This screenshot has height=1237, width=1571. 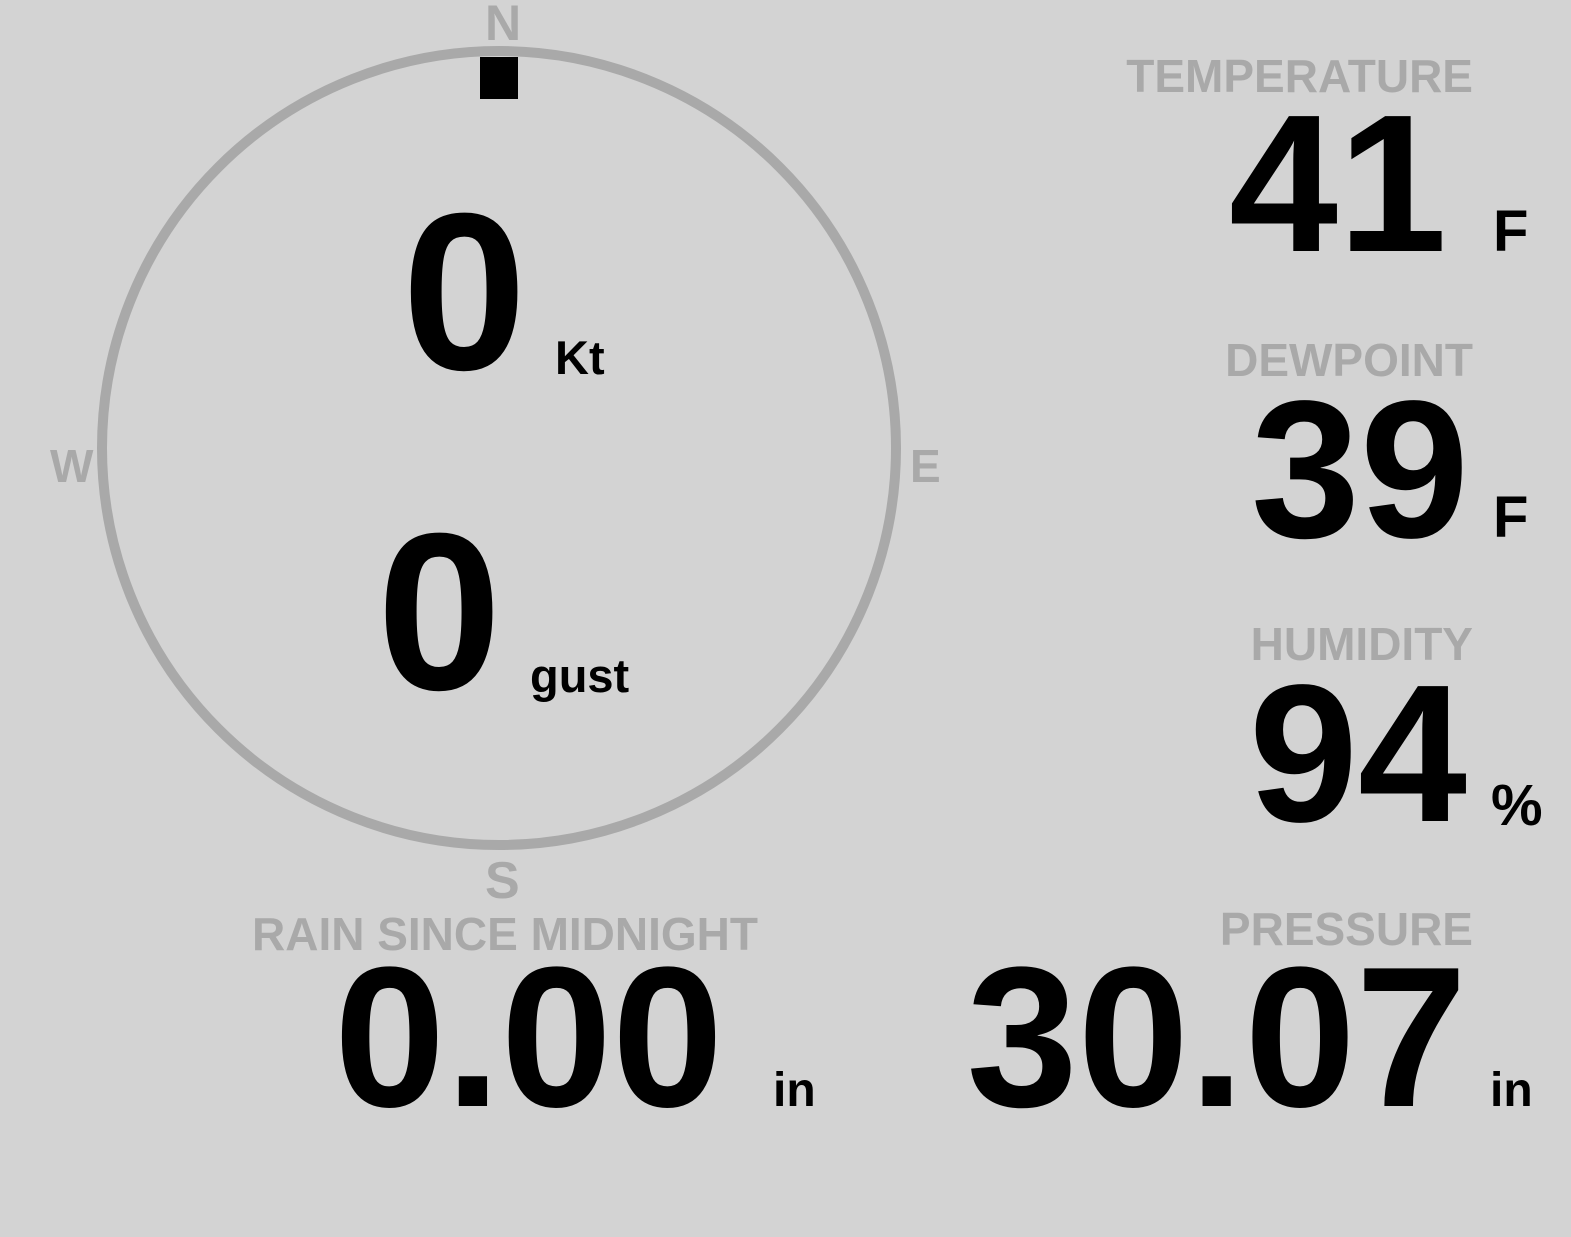 What do you see at coordinates (1357, 753) in the screenshot?
I see `humidity-value: 94` at bounding box center [1357, 753].